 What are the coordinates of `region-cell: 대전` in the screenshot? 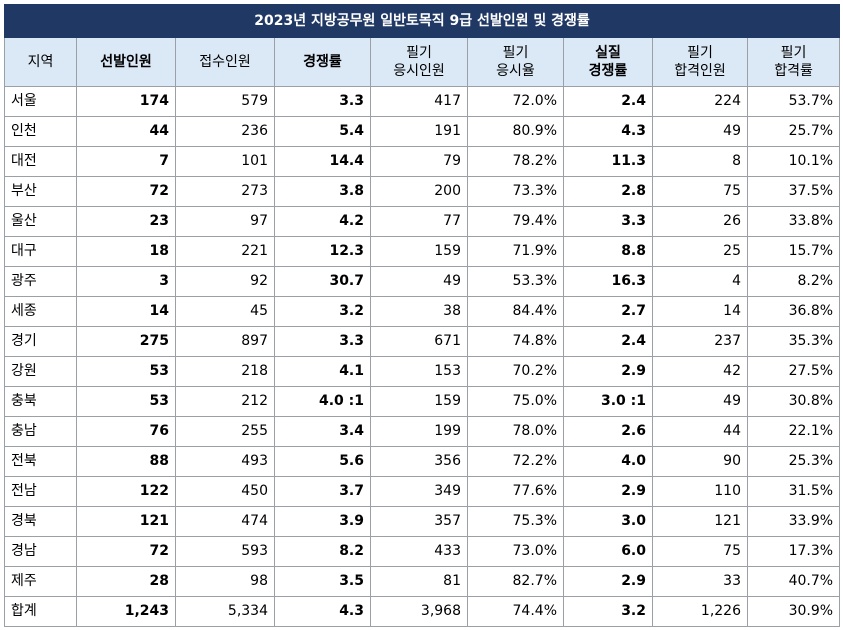 It's located at (40, 161).